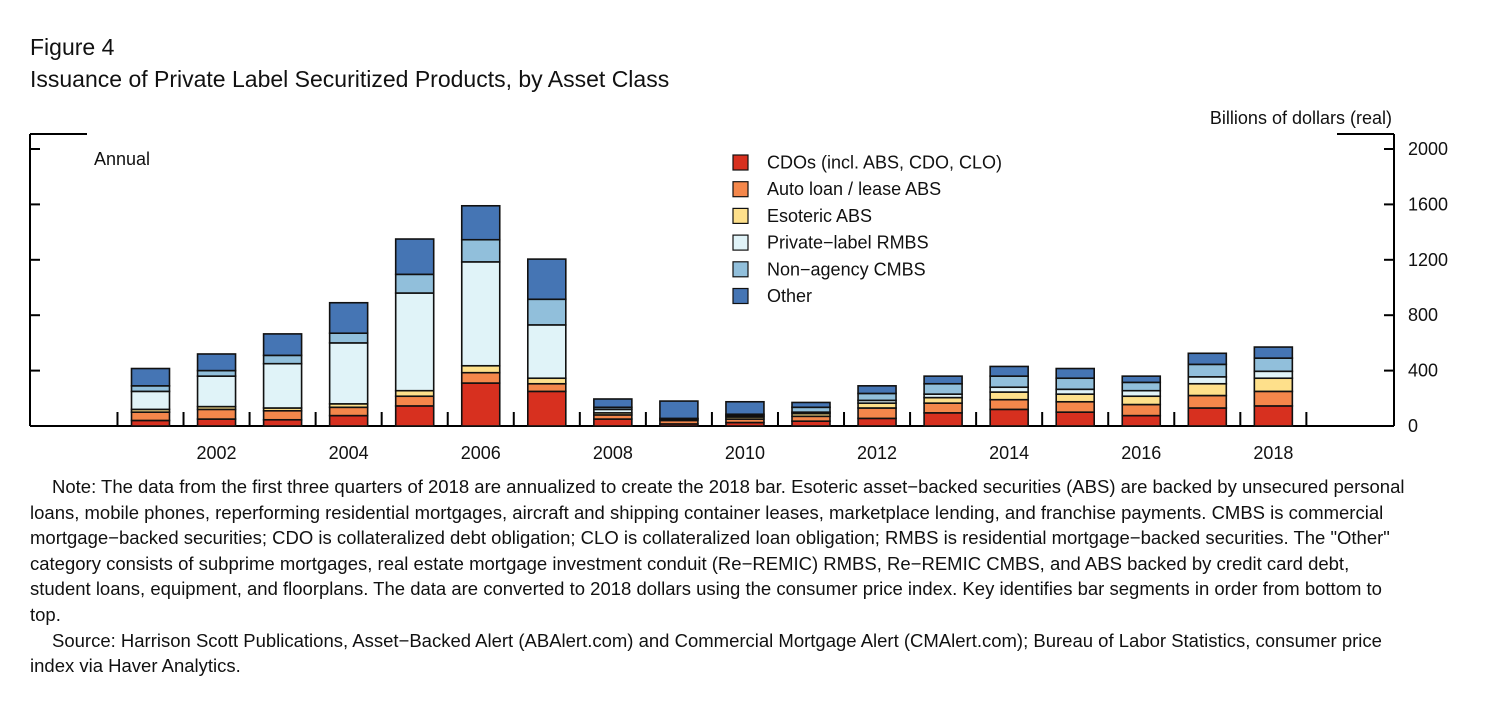 The height and width of the screenshot is (723, 1497). Describe the element at coordinates (1141, 453) in the screenshot. I see `x-tick-label: 2016` at that location.